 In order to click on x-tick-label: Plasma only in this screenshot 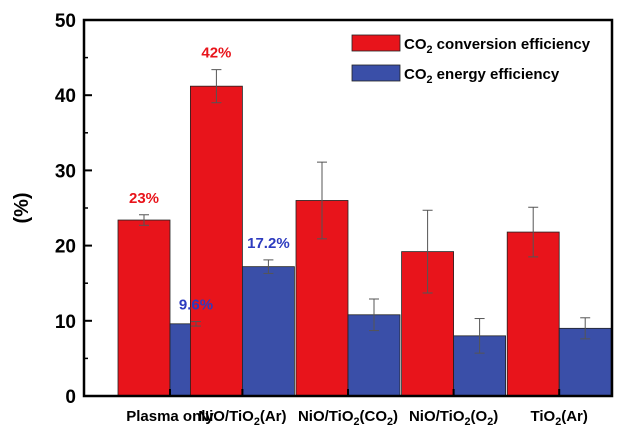, I will do `click(170, 416)`.